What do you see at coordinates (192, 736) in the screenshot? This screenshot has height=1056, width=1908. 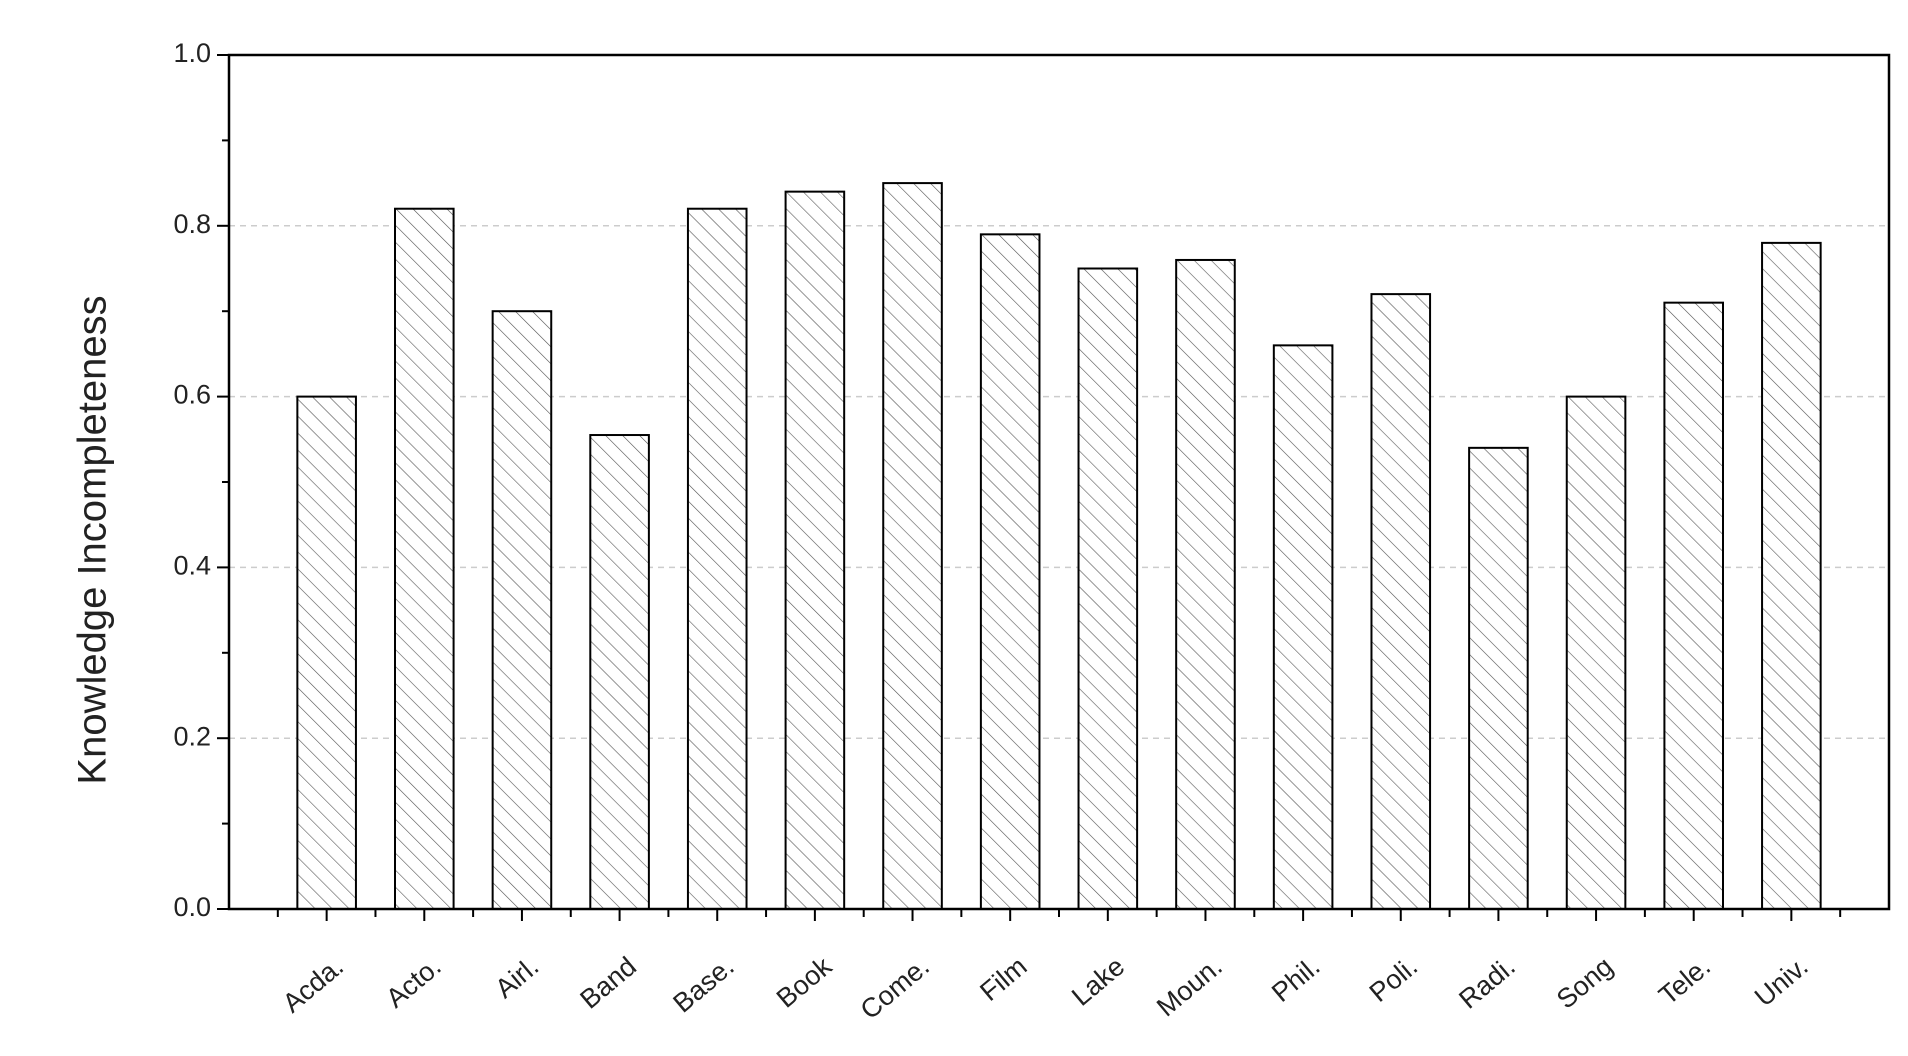 I see `y-tick-label: 0.2` at bounding box center [192, 736].